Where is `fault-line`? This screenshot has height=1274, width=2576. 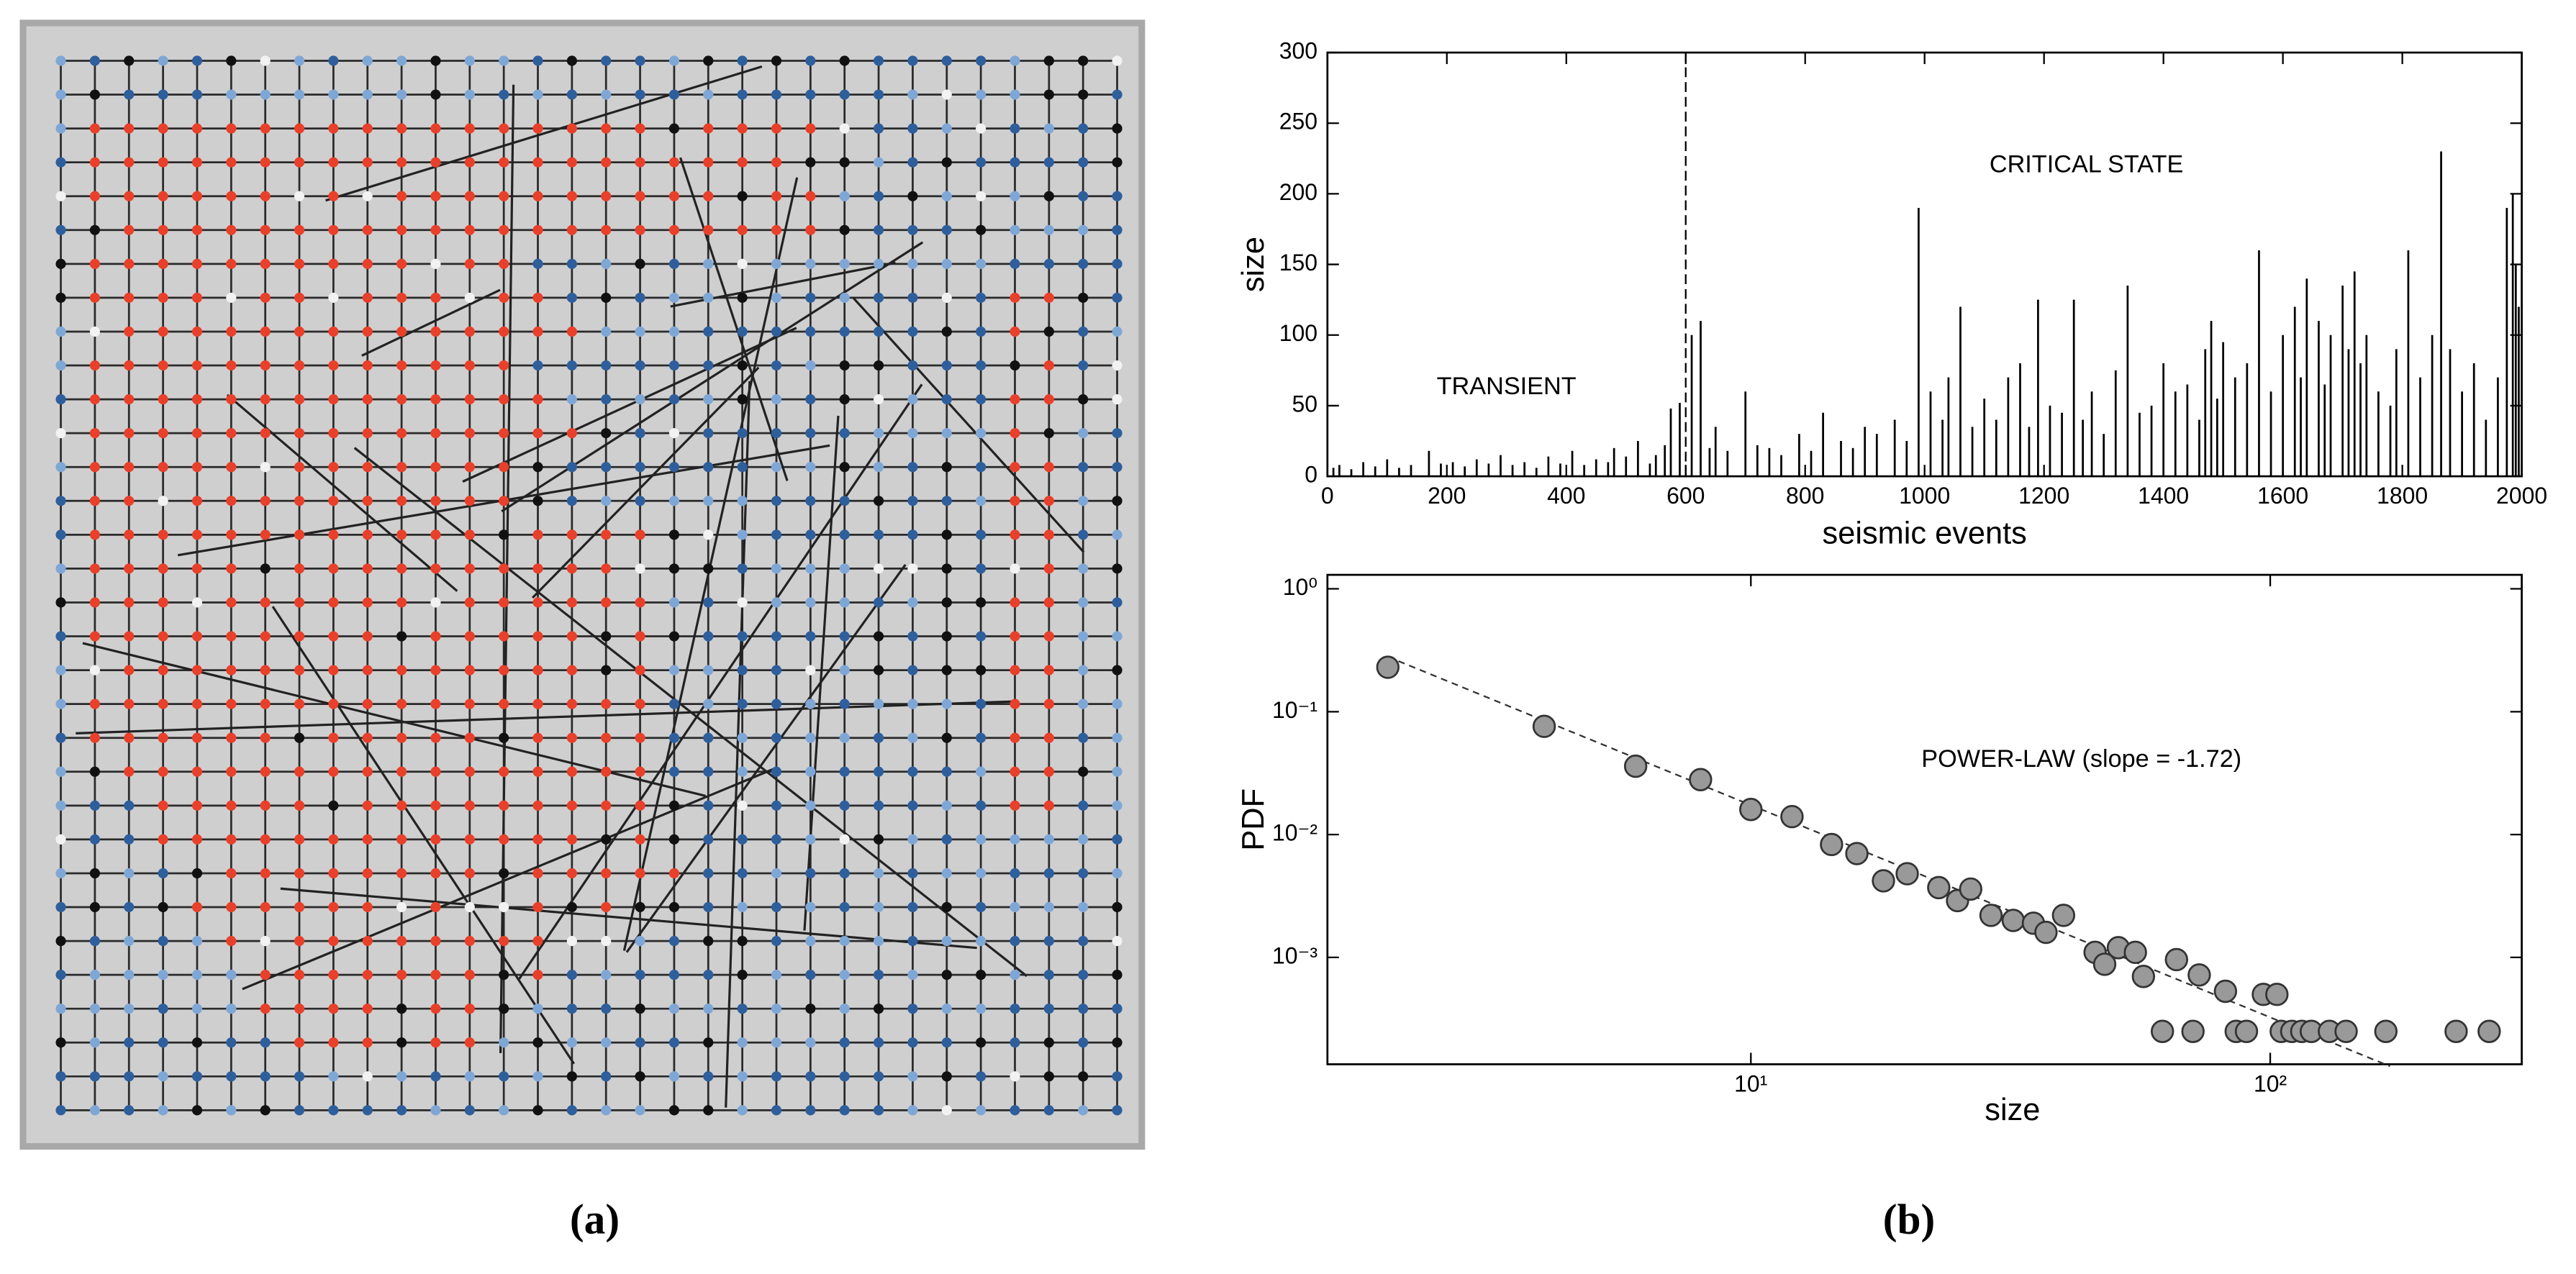
fault-line is located at coordinates (423, 835).